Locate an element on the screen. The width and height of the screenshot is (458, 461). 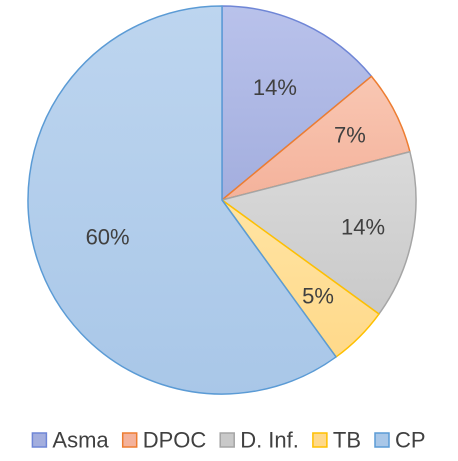
legend-label-asma: Asma is located at coordinates (80, 440).